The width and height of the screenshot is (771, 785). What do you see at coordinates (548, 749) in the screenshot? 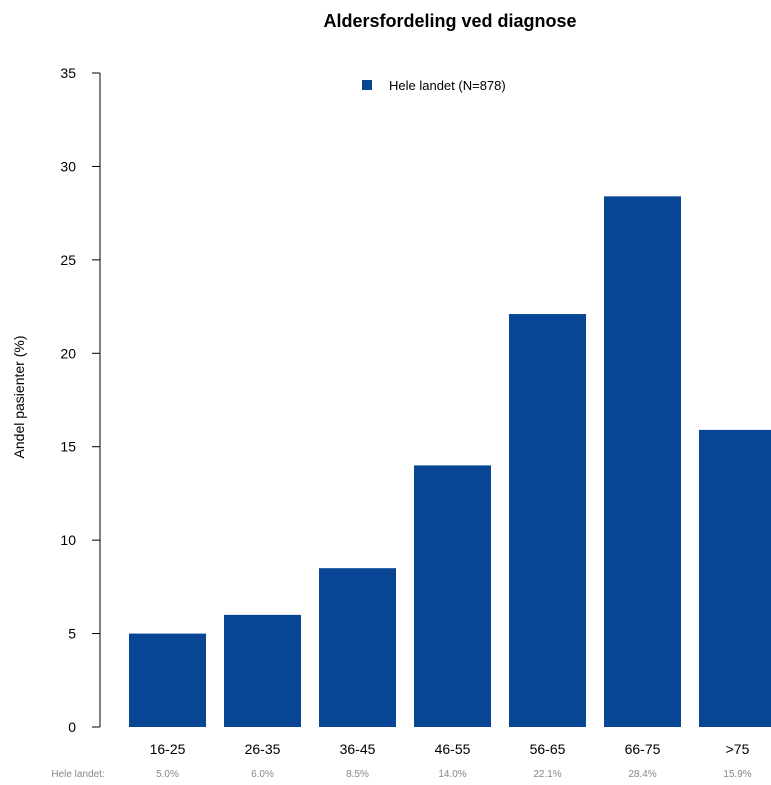
I see `category-label: 56-65` at bounding box center [548, 749].